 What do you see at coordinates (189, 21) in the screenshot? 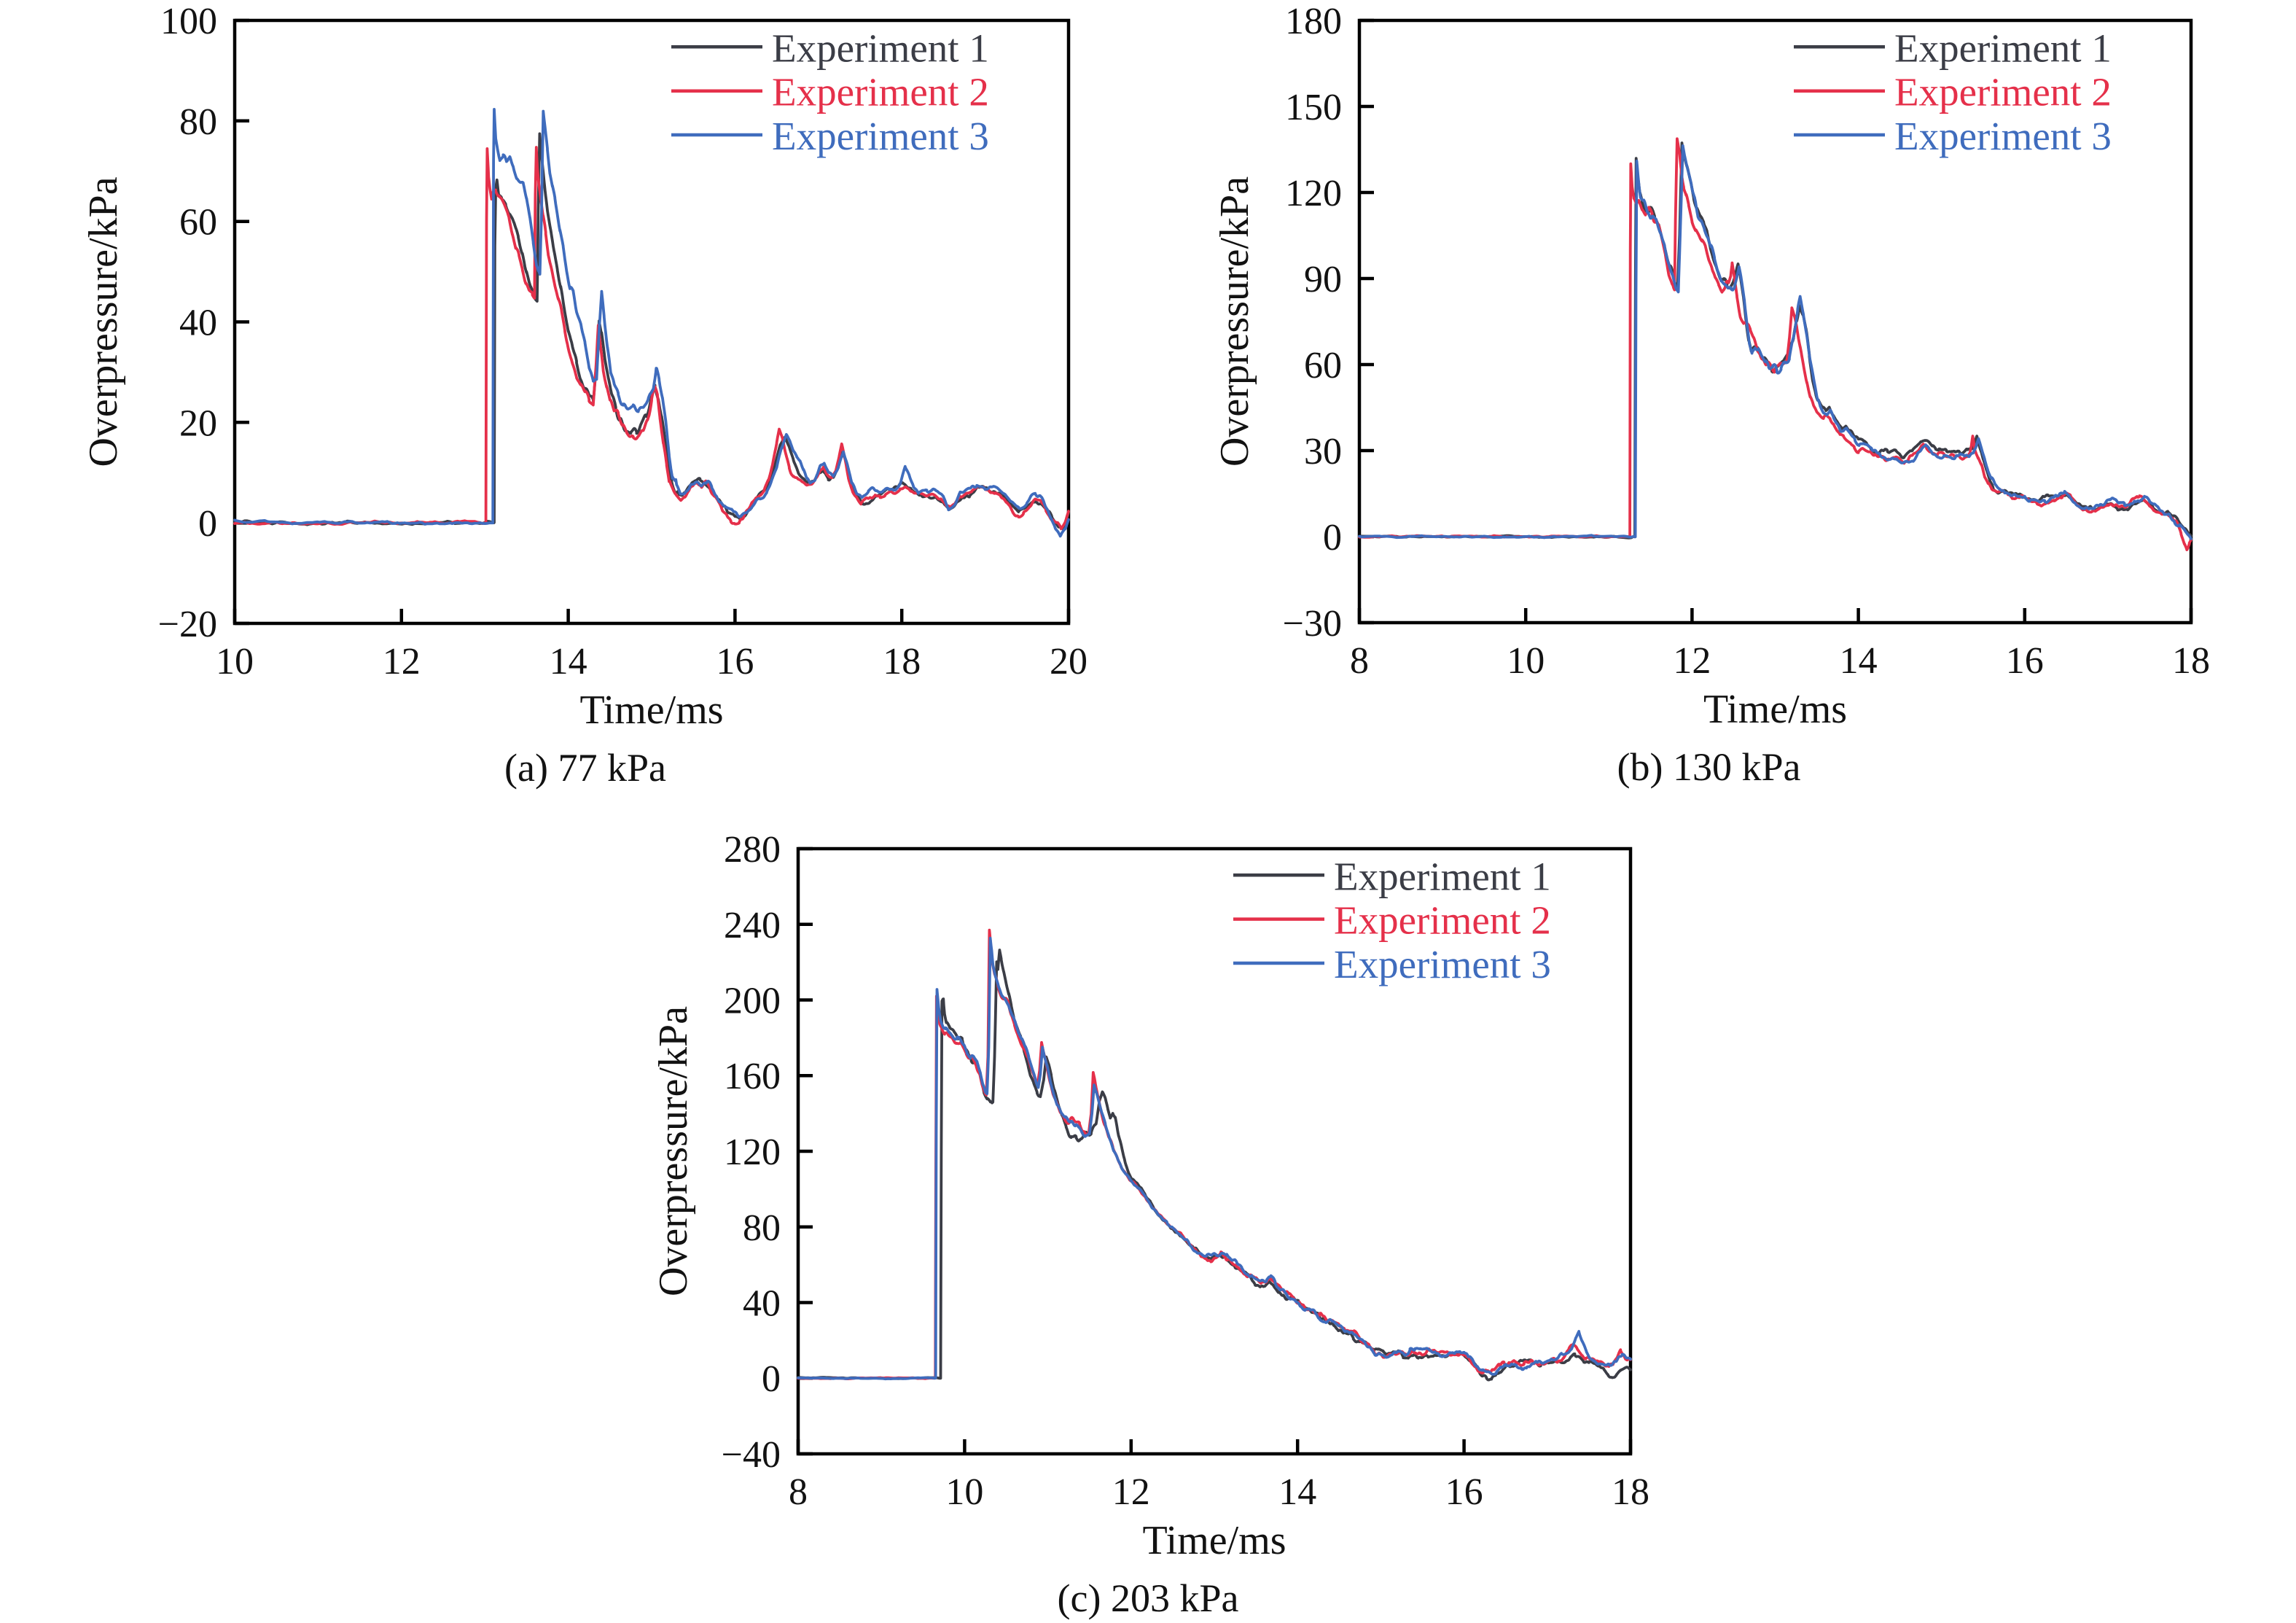
I see `svg-text: 100` at bounding box center [189, 21].